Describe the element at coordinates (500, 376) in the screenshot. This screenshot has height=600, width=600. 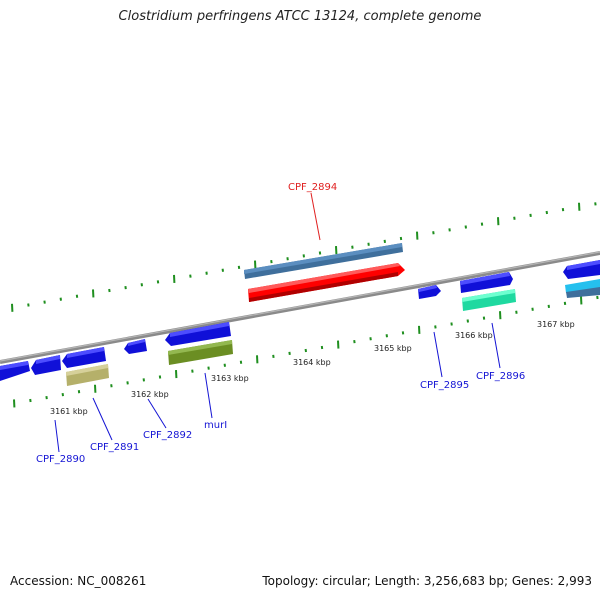
I see `gene-label-cpf2896: CPF_2896` at that location.